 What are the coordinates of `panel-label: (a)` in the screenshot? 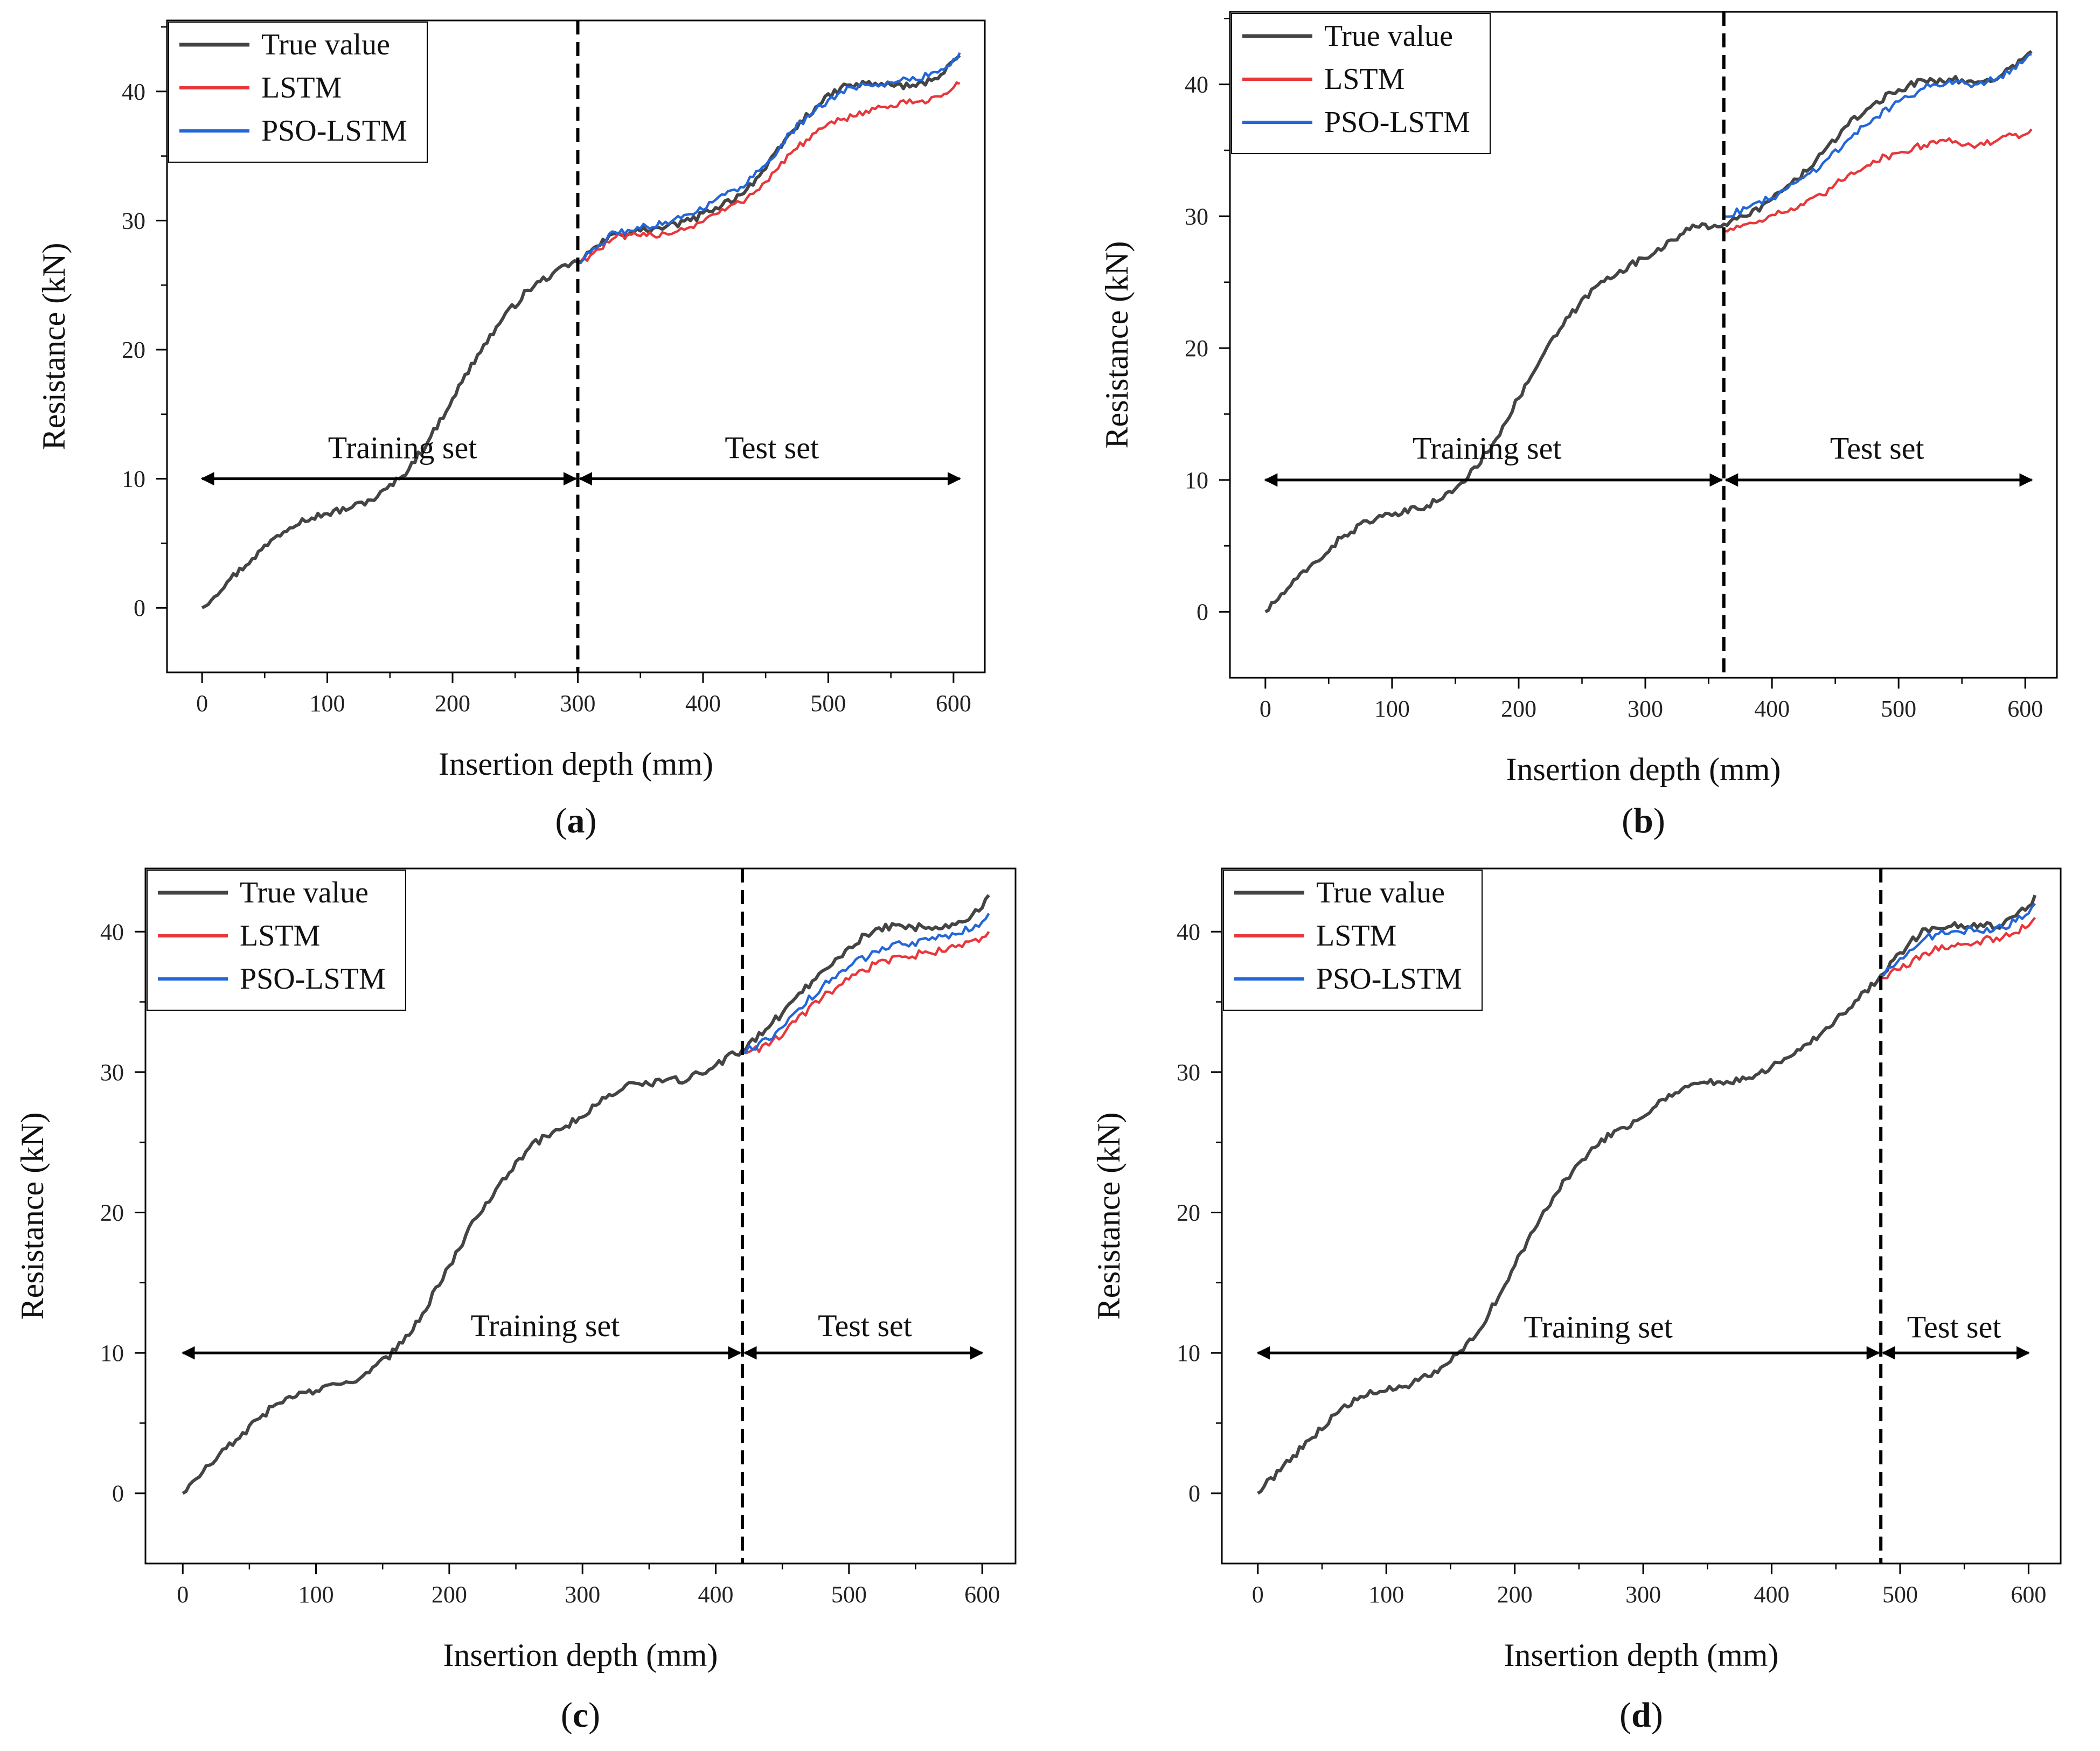 It's located at (576, 820).